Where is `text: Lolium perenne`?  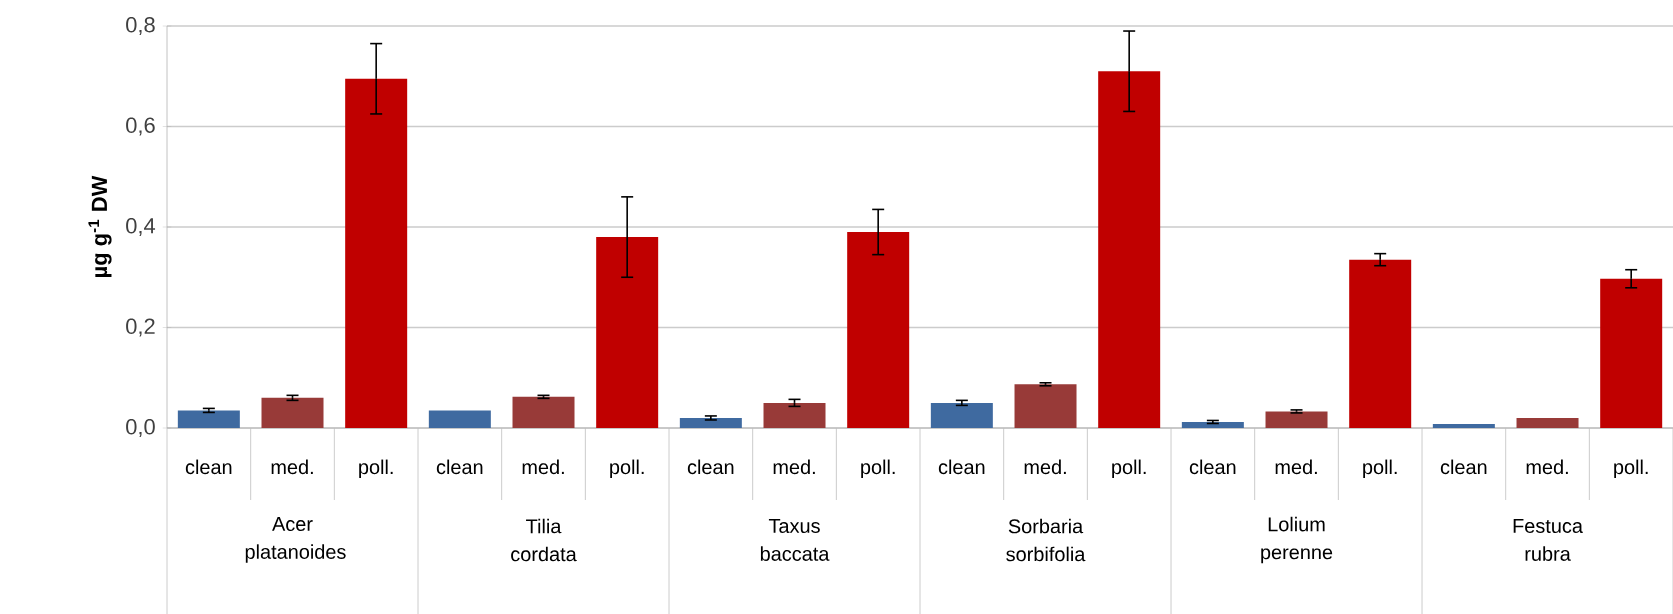
text: Lolium perenne is located at coordinates (1297, 540).